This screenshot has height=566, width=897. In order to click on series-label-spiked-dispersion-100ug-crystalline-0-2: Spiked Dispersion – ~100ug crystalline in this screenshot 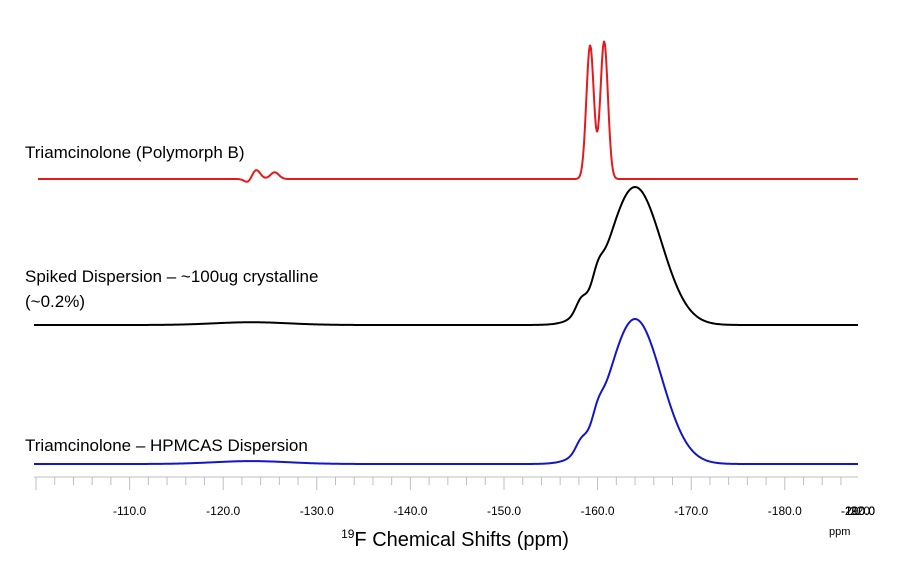, I will do `click(171, 276)`.